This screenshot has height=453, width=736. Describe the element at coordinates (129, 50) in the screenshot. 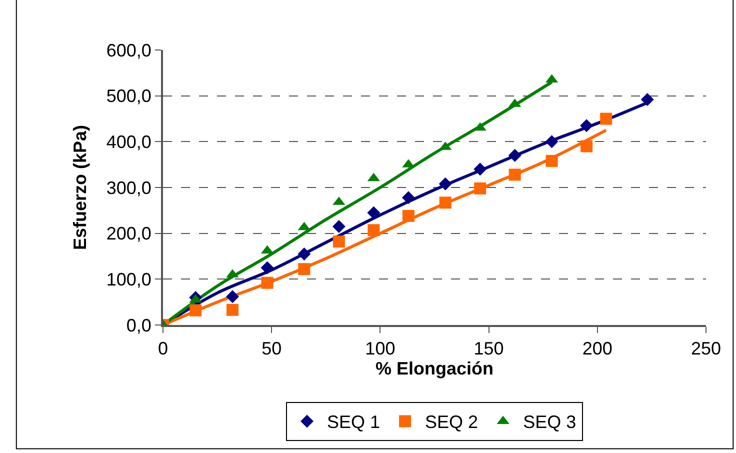

I see `y-tick-label: 600,0` at that location.